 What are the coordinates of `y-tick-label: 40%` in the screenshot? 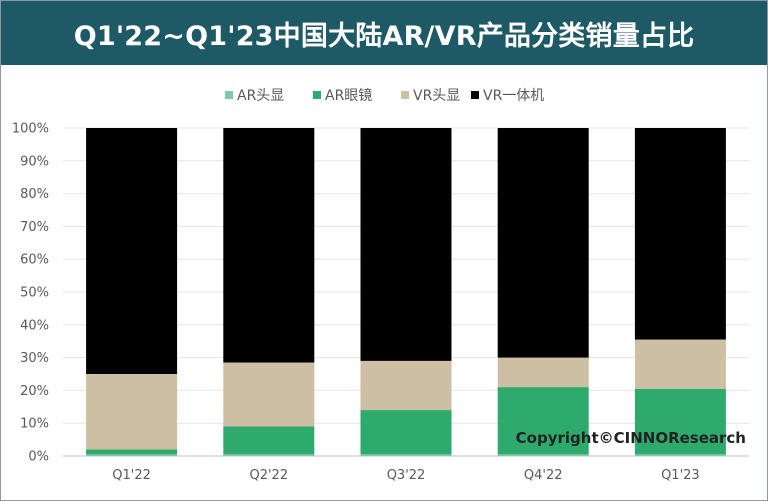 It's located at (34, 325).